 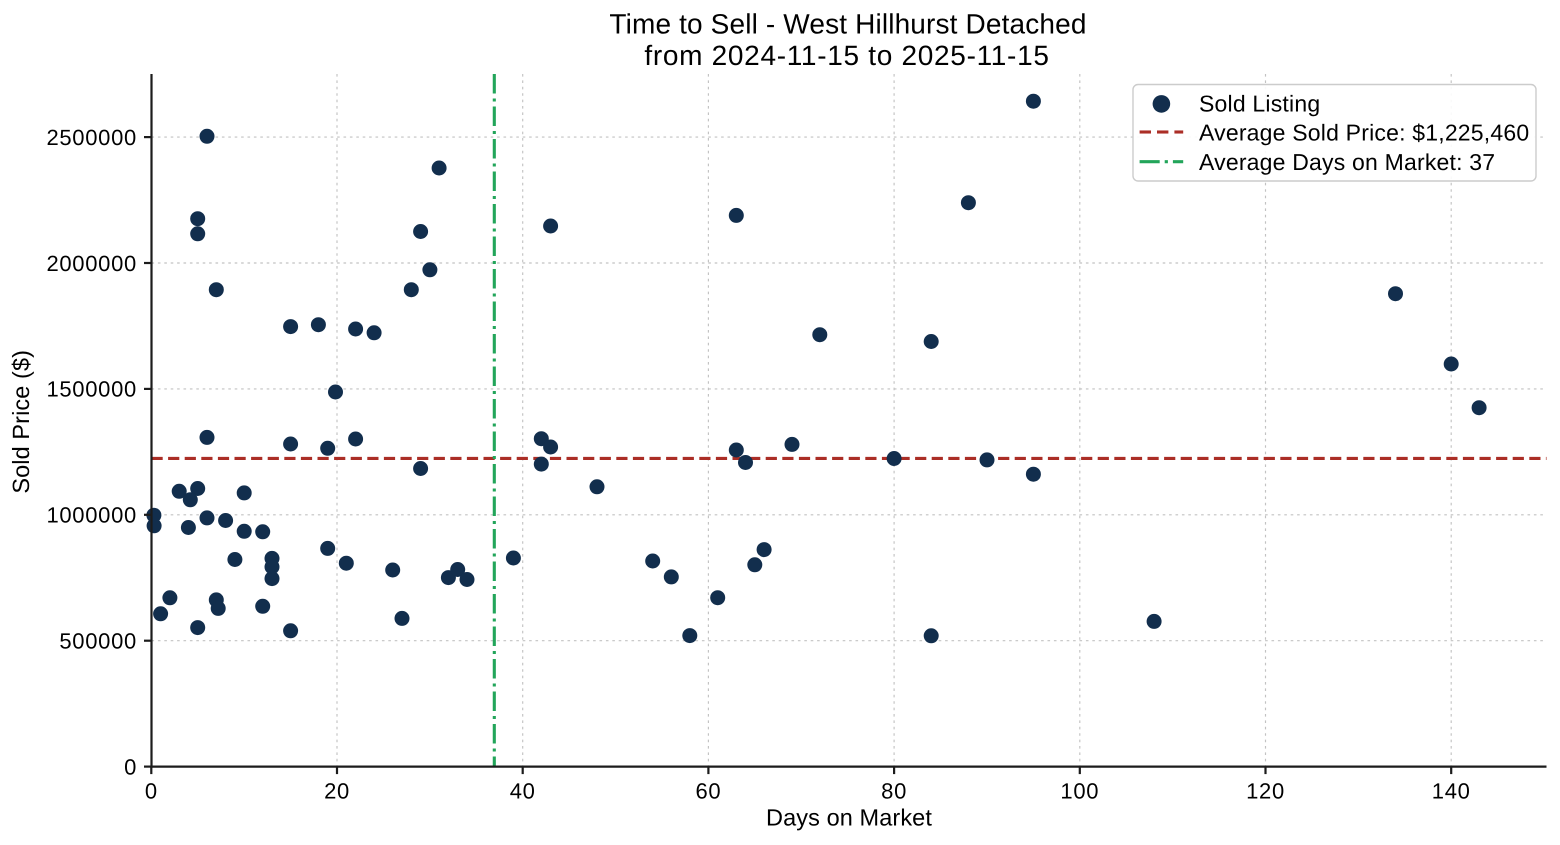 I want to click on svg-text: 500000, so click(x=98, y=641).